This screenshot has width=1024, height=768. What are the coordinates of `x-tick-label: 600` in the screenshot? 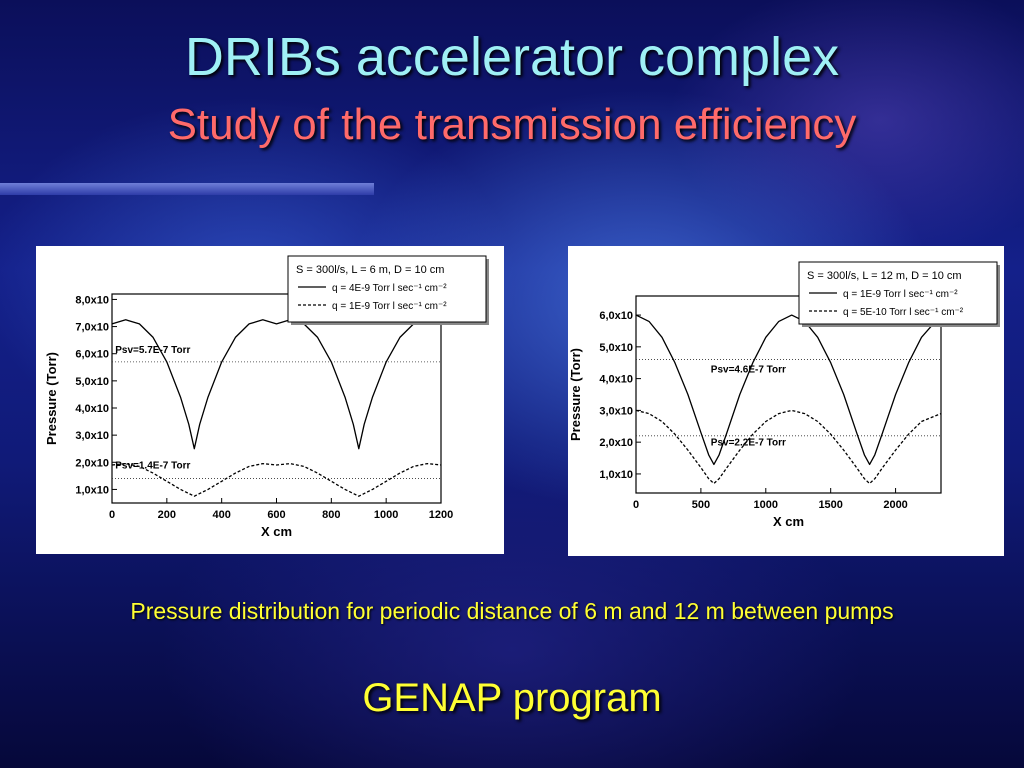 It's located at (276, 515).